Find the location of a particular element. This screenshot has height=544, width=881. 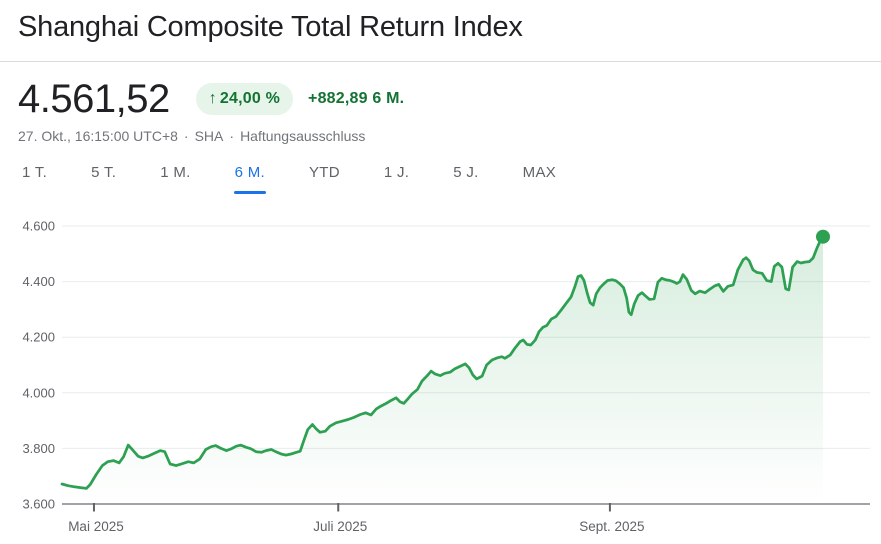

change-absolute: +882,89 6 M. is located at coordinates (356, 99).